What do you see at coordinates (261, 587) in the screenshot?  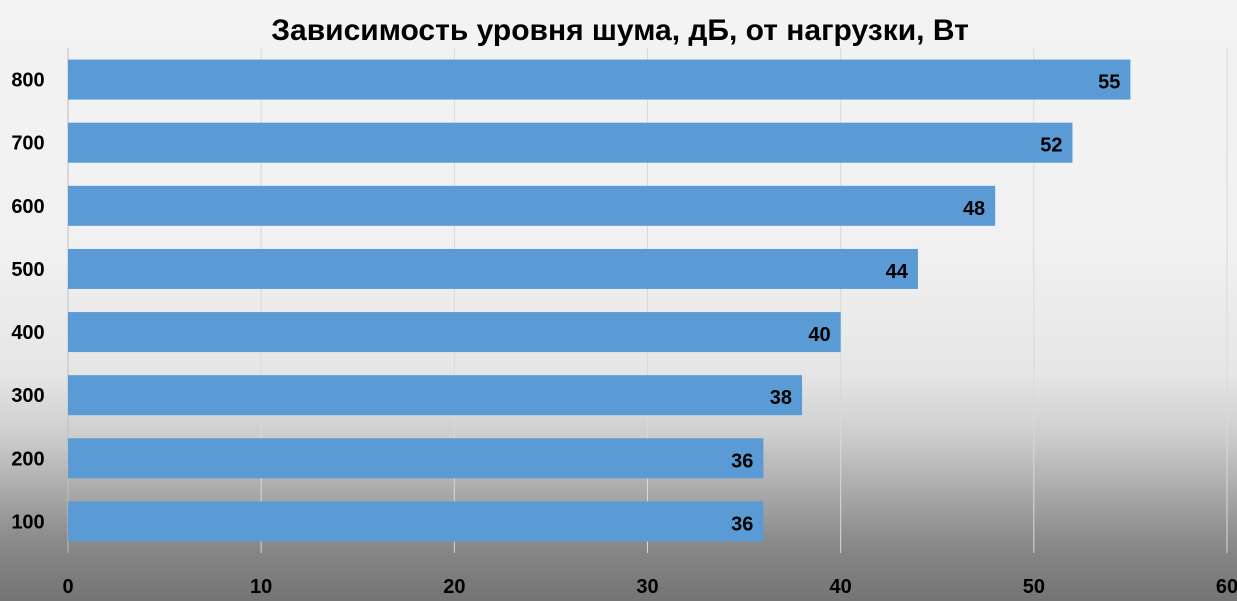 I see `x-tick-label: 10` at bounding box center [261, 587].